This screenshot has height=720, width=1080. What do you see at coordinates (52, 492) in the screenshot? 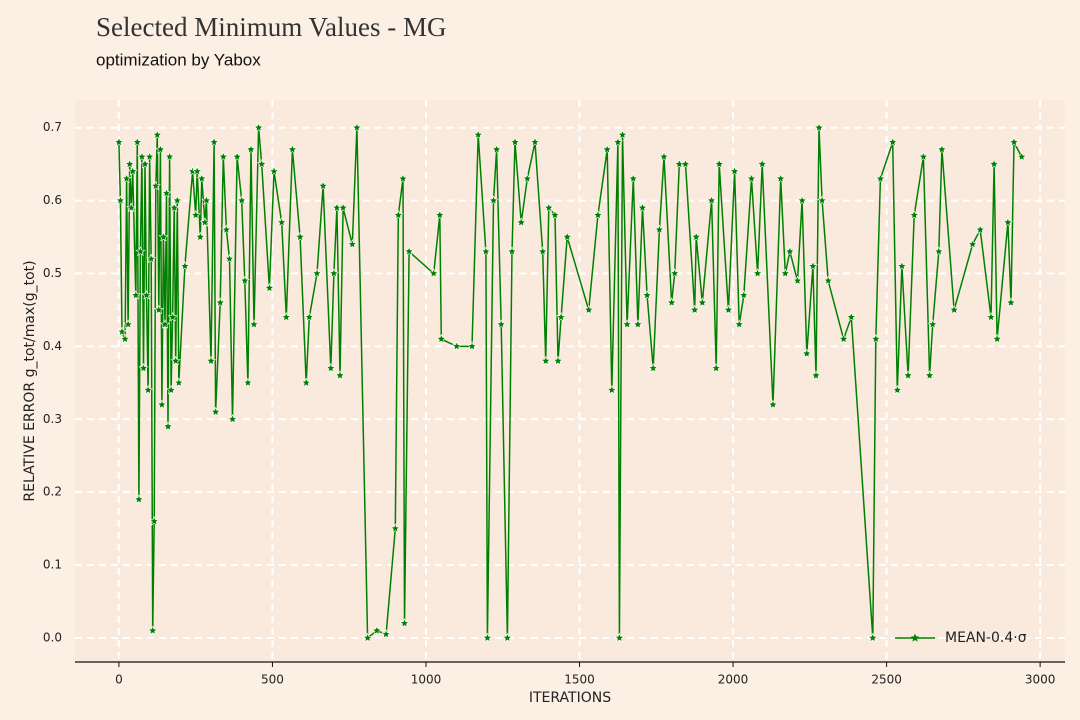
I see `y-tick-label: 0.2` at bounding box center [52, 492].